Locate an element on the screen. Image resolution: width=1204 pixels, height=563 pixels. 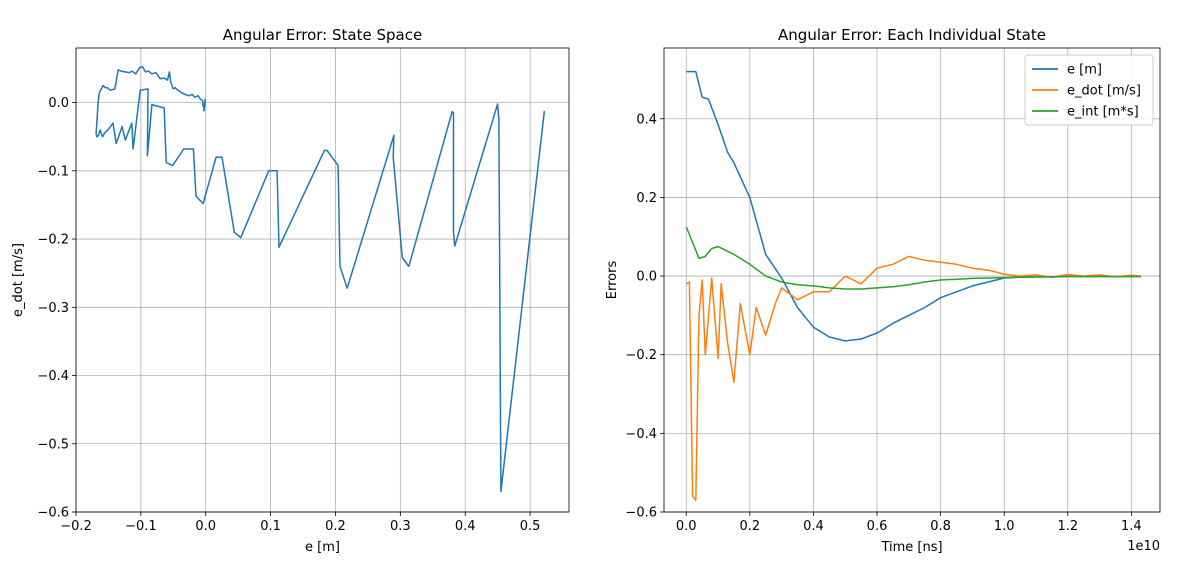
right-chart-legend-label: e_int [m*s] is located at coordinates (1103, 112).